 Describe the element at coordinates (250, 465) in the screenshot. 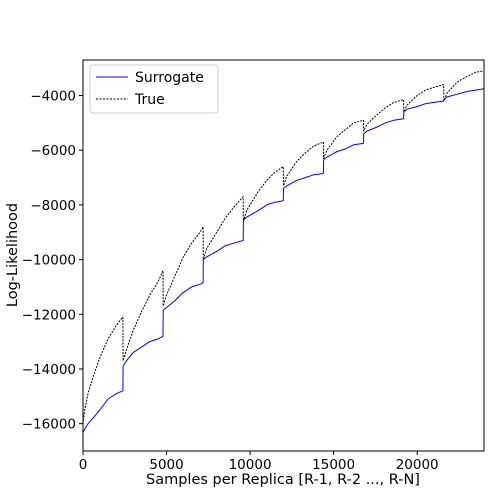

I see `x-tick-label: 10000` at that location.